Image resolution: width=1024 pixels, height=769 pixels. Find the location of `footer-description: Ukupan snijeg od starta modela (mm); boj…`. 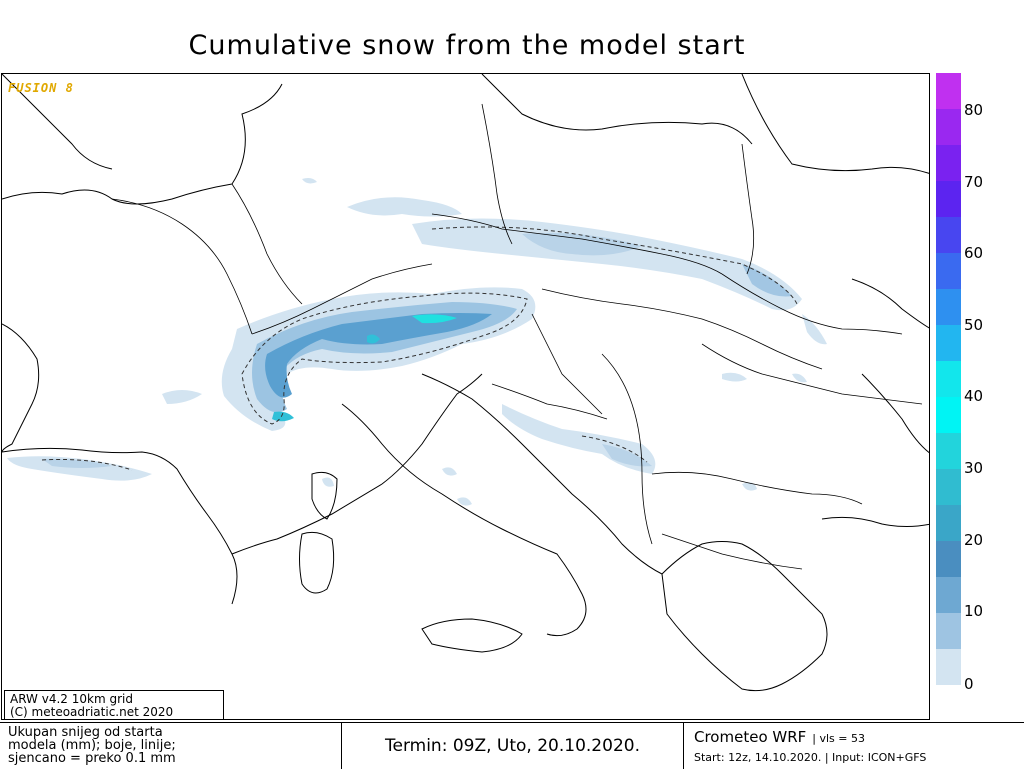

footer-description: Ukupan snijeg od starta modela (mm); boj… is located at coordinates (171, 746).